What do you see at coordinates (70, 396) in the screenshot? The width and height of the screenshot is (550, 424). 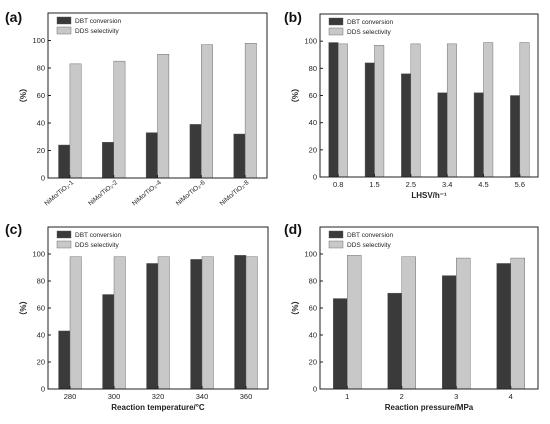 I see `x-tick-label: 280` at bounding box center [70, 396].